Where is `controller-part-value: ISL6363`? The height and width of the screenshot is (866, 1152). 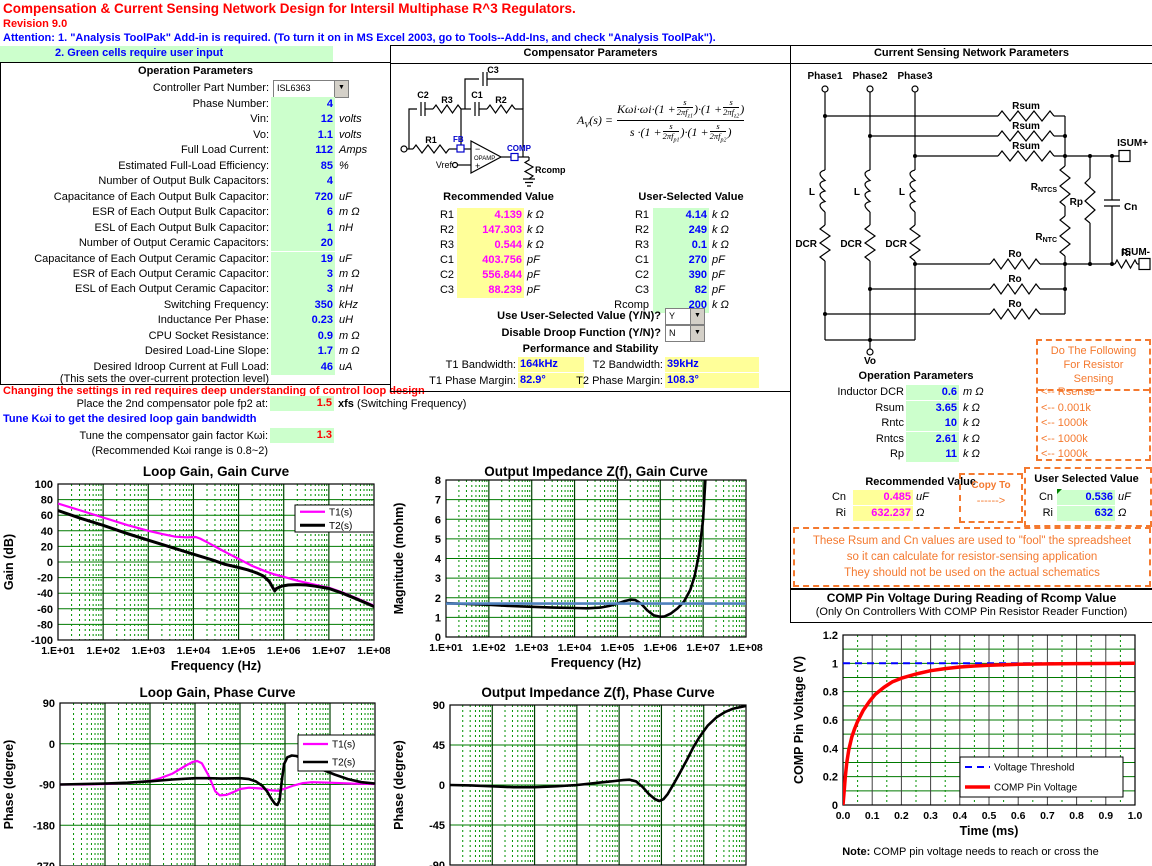 controller-part-value: ISL6363 is located at coordinates (294, 88).